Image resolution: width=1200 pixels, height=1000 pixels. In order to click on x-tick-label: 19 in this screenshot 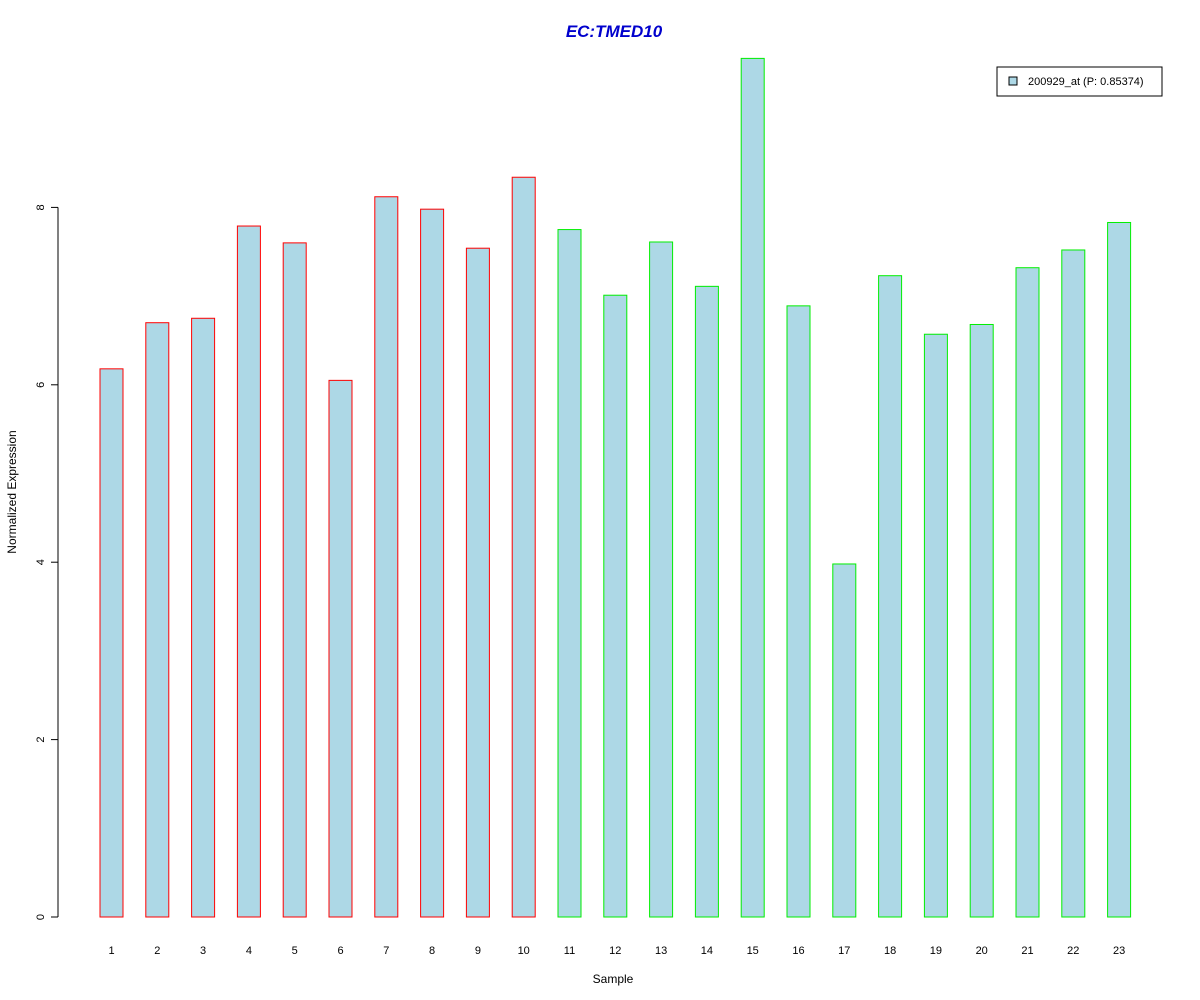, I will do `click(936, 951)`.